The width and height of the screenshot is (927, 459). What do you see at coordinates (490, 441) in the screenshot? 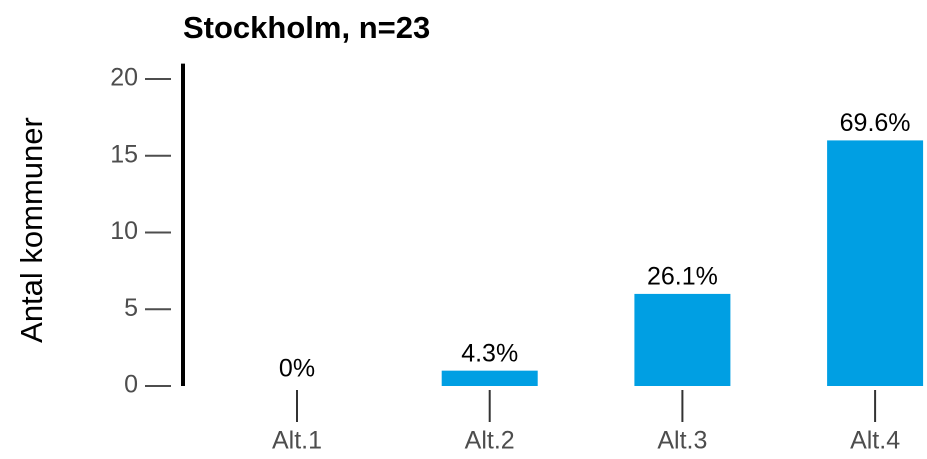
I see `x-tick-label: Alt.2` at bounding box center [490, 441].